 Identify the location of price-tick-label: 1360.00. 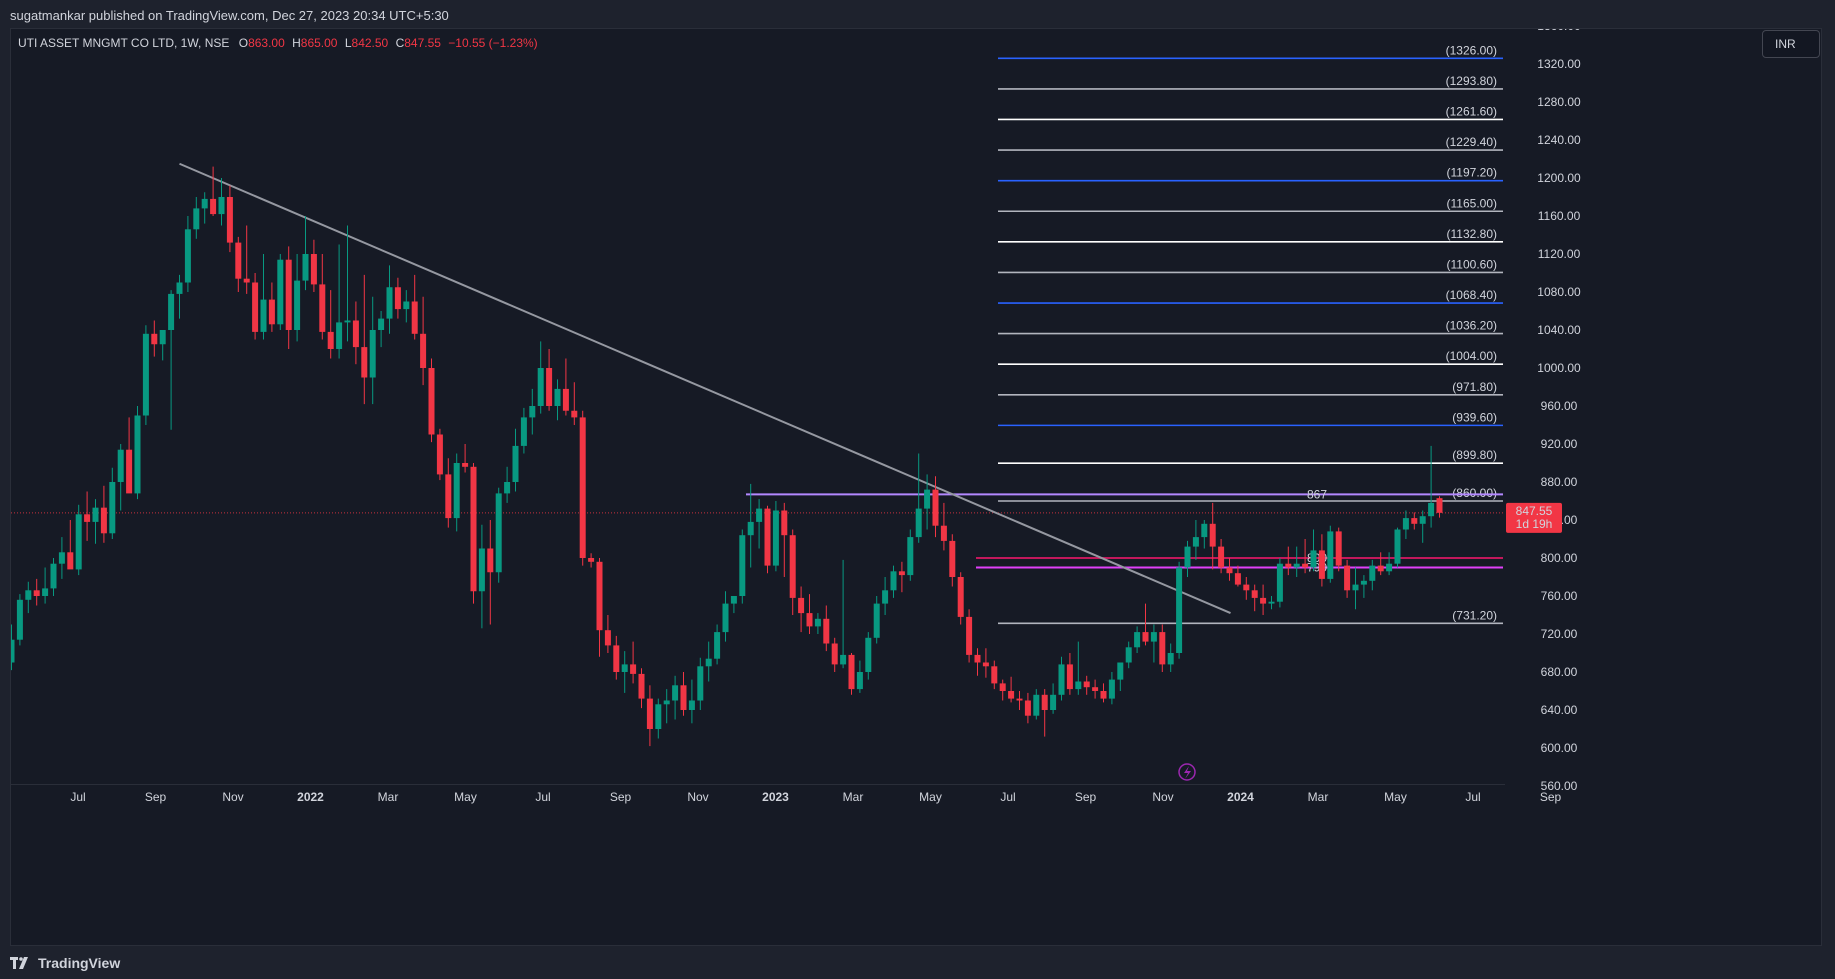
(1559, 31).